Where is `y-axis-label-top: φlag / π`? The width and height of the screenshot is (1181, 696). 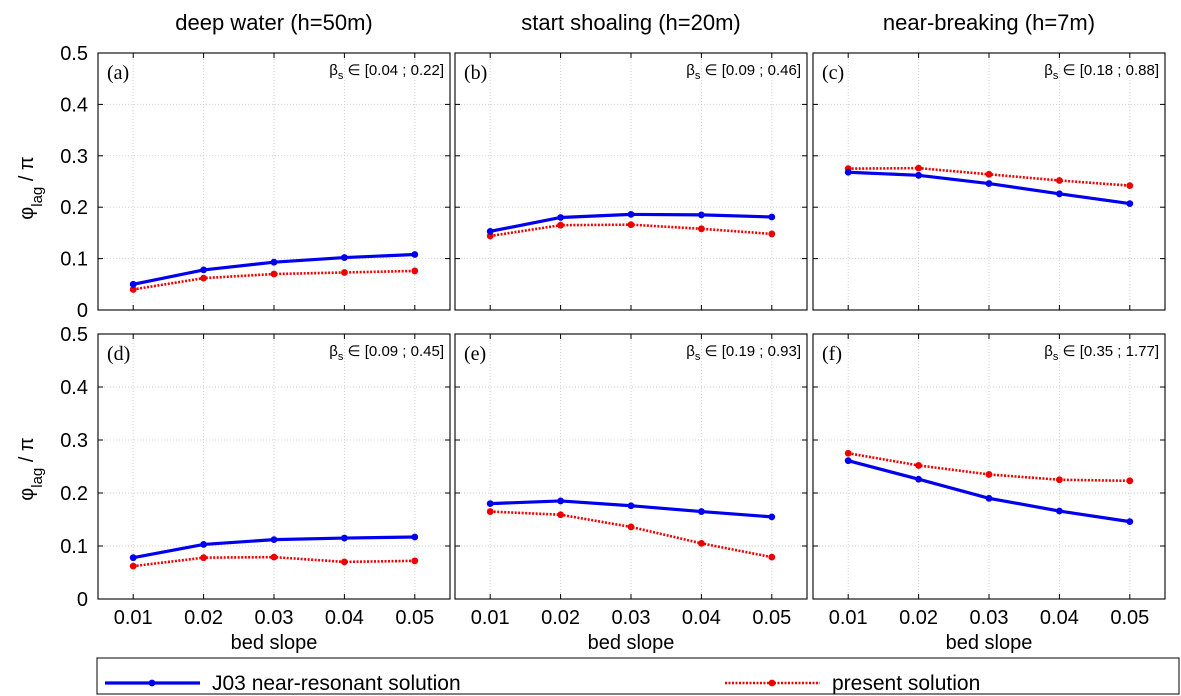 y-axis-label-top: φlag / π is located at coordinates (31, 187).